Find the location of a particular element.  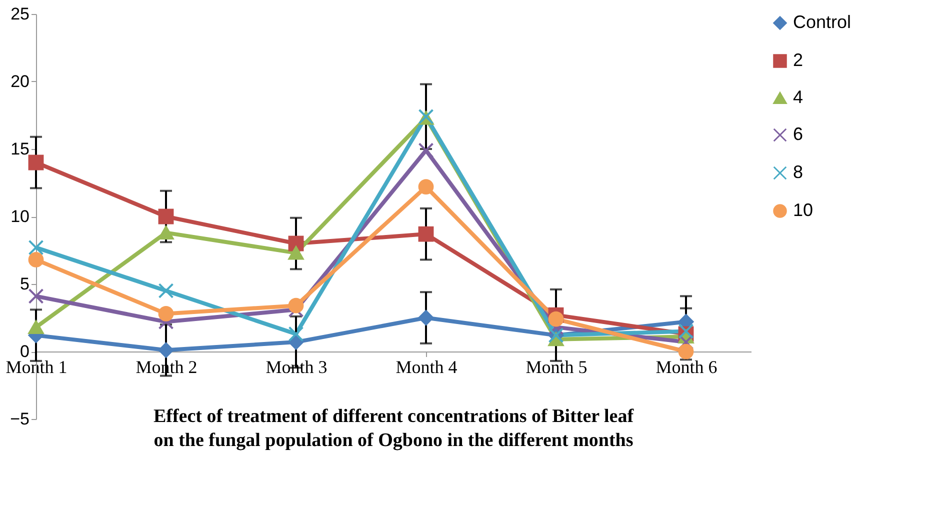

legend-label: 6 is located at coordinates (798, 134).